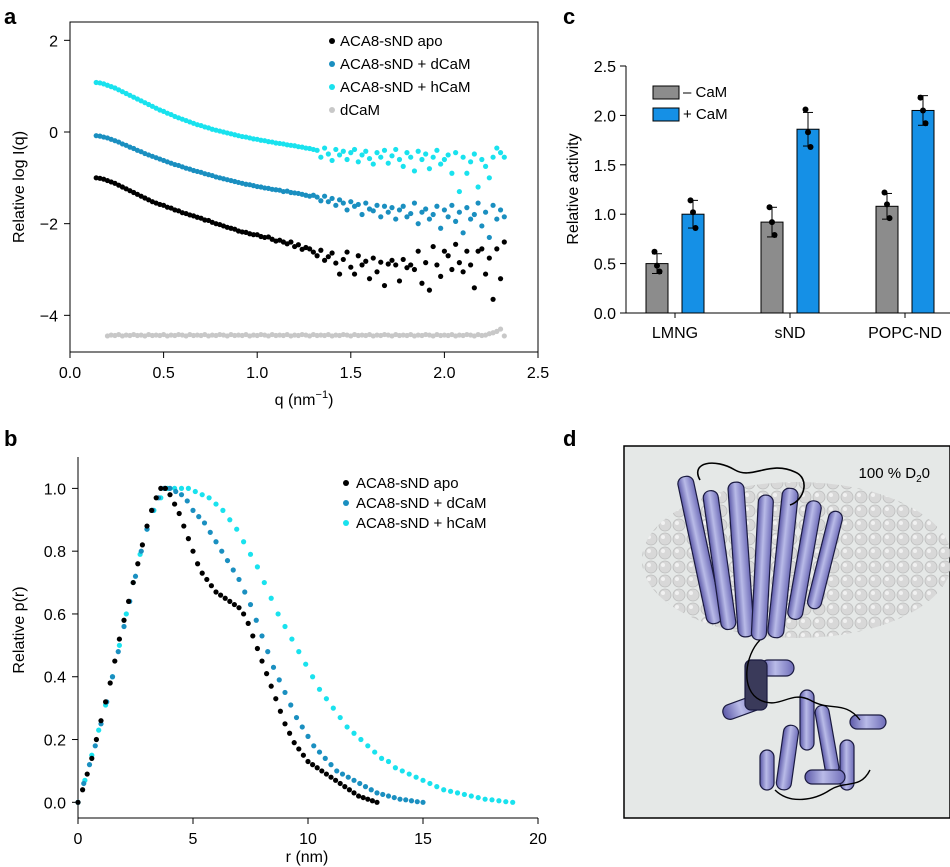 This screenshot has height=867, width=950. I want to click on panel-c-y-tick-label: 2.5, so click(605, 67).